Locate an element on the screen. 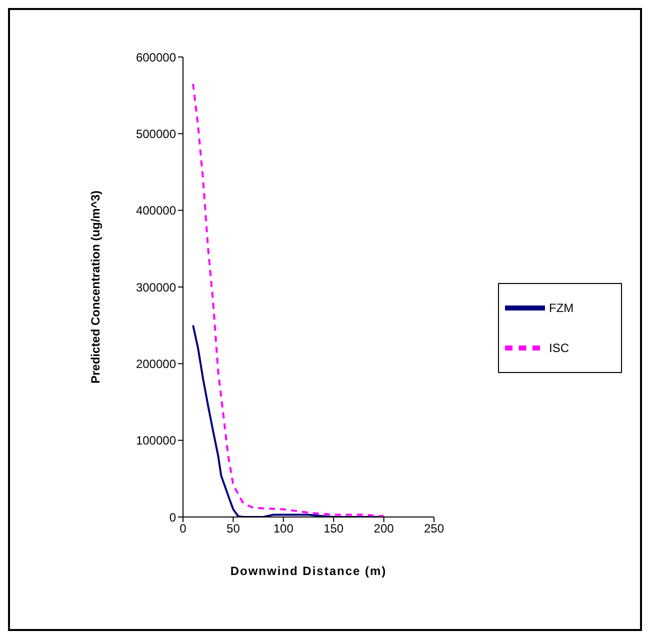 The width and height of the screenshot is (650, 639). x-tick-label: 0 is located at coordinates (183, 529).